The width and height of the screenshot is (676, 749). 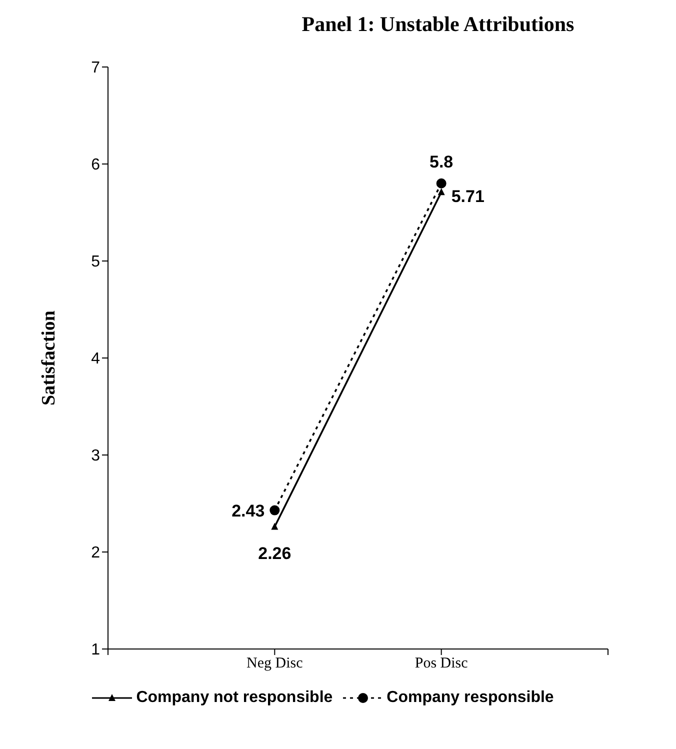 I want to click on y-tick-label: 3, so click(x=95, y=456).